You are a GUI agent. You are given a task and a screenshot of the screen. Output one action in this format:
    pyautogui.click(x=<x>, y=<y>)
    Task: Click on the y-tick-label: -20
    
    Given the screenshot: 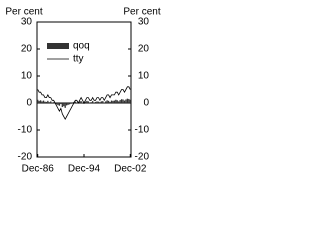 What is the action you would take?
    pyautogui.click(x=25, y=157)
    